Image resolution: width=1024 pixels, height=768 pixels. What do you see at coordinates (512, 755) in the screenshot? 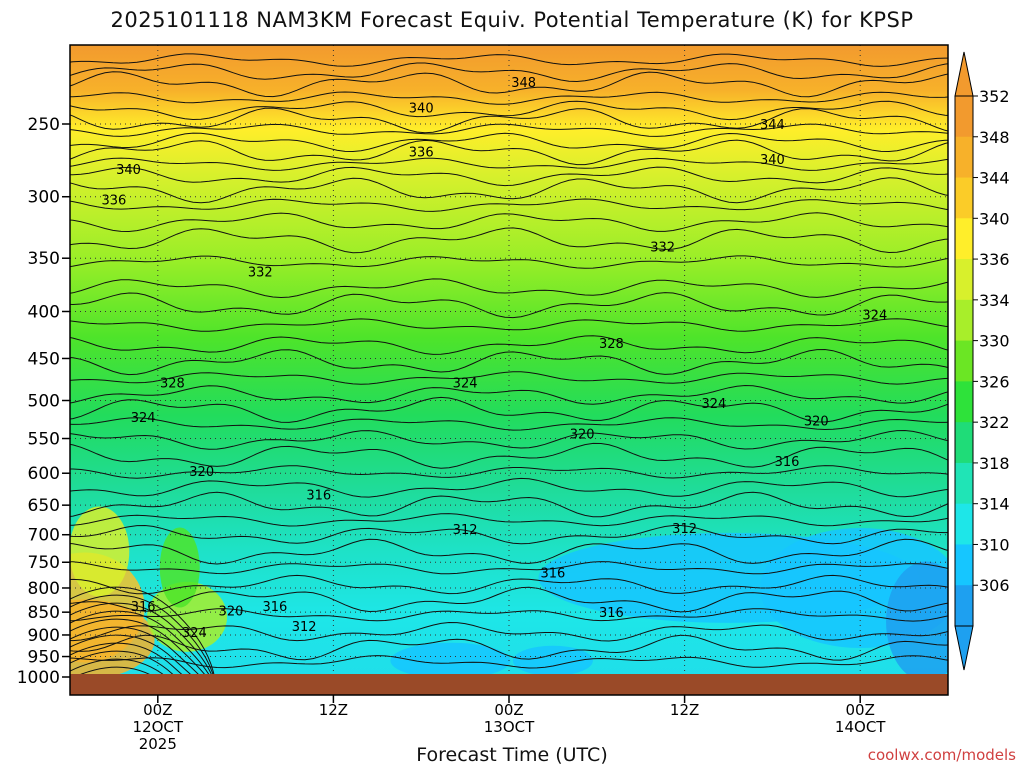
I see `x-axis-label: Forecast Time (UTC)` at bounding box center [512, 755].